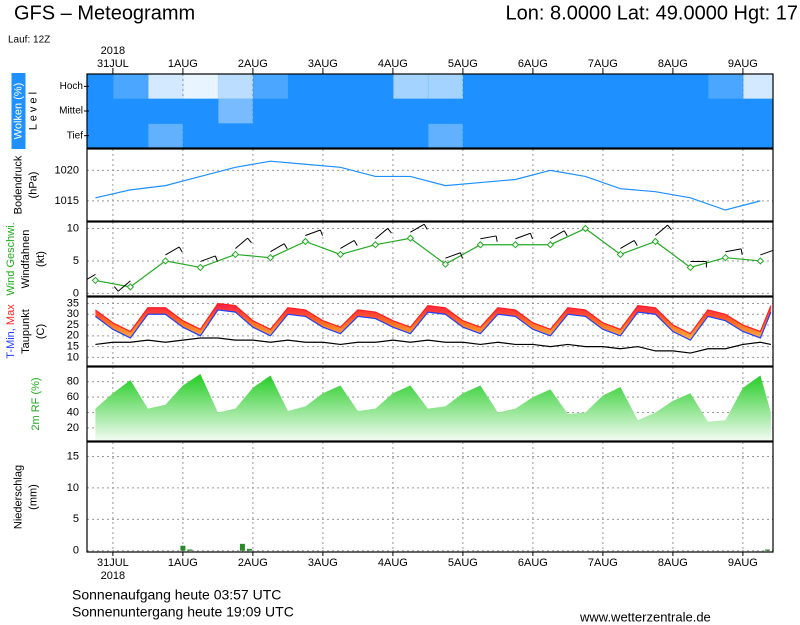 The image size is (800, 625). I want to click on y-axis-label-part: Wolken (%), so click(18, 111).